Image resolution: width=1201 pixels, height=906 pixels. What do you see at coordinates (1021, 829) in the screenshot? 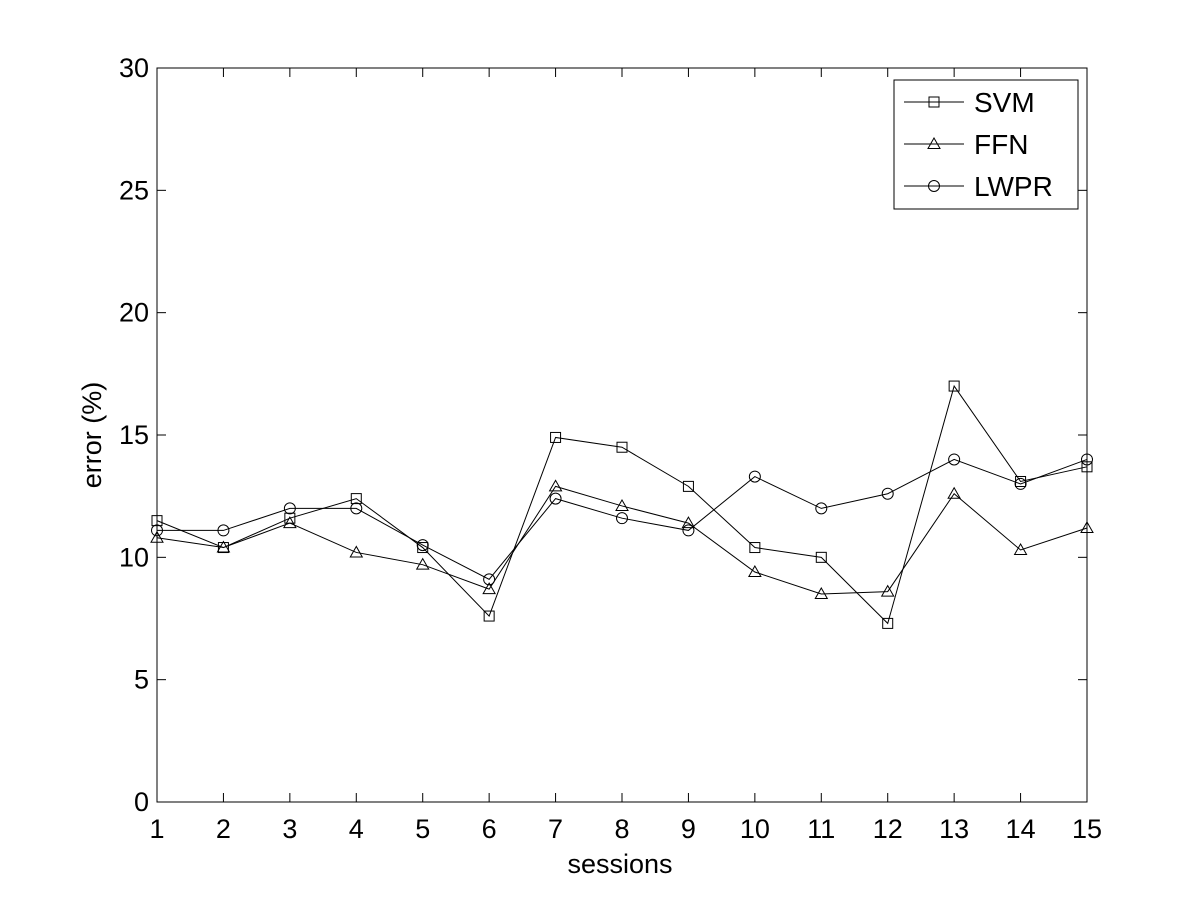
I see `x-tick-label: 14` at bounding box center [1021, 829].